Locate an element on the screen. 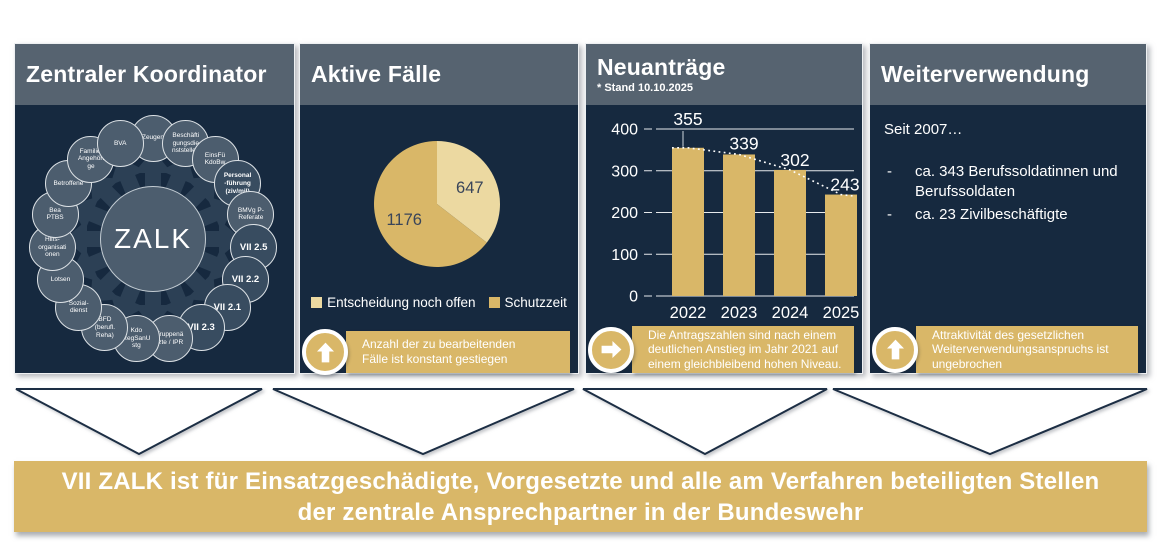 Image resolution: width=1157 pixels, height=542 pixels. pie-value-label: 647 is located at coordinates (470, 188).